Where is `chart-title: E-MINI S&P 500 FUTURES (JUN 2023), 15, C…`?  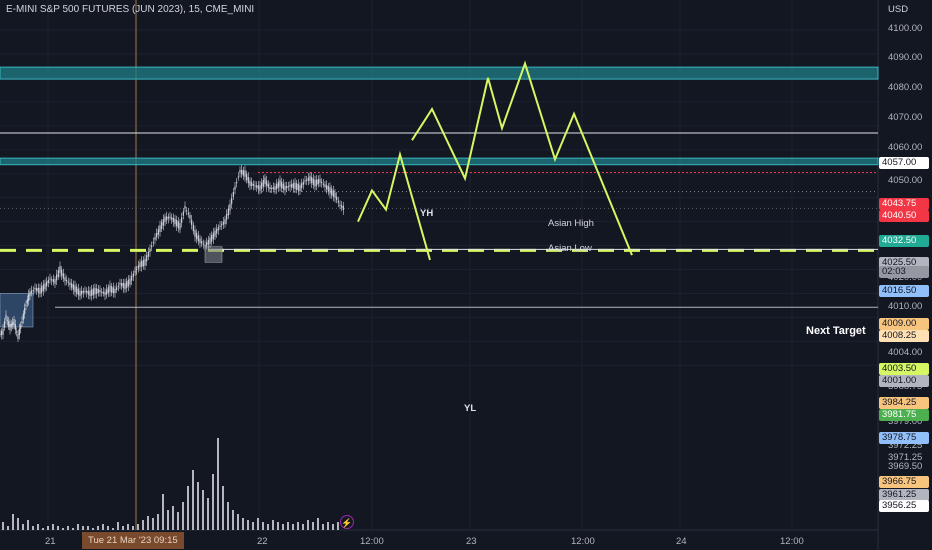
chart-title: E-MINI S&P 500 FUTURES (JUN 2023), 15, C… is located at coordinates (130, 9).